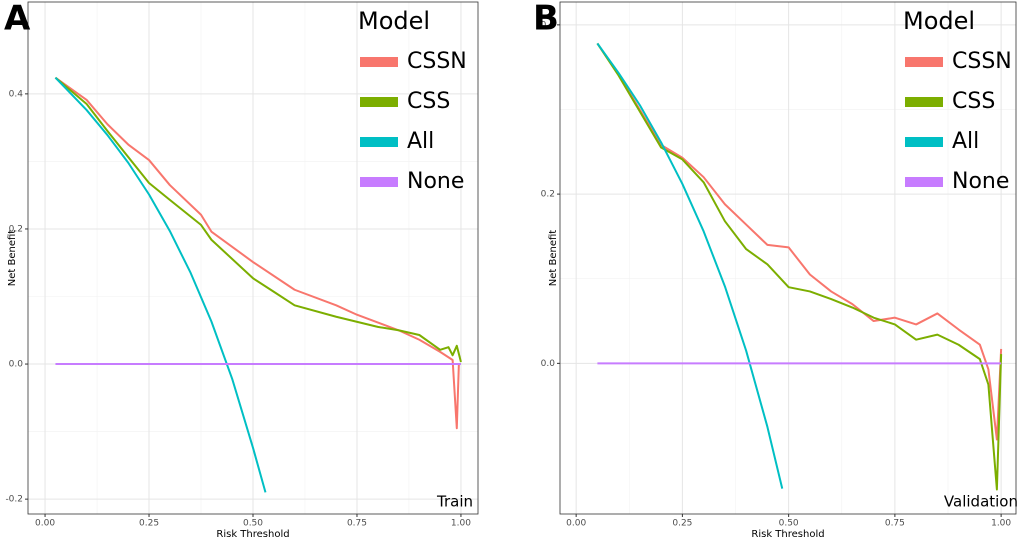 Image resolution: width=1025 pixels, height=542 pixels. Describe the element at coordinates (454, 502) in the screenshot. I see `annotation: Train` at that location.